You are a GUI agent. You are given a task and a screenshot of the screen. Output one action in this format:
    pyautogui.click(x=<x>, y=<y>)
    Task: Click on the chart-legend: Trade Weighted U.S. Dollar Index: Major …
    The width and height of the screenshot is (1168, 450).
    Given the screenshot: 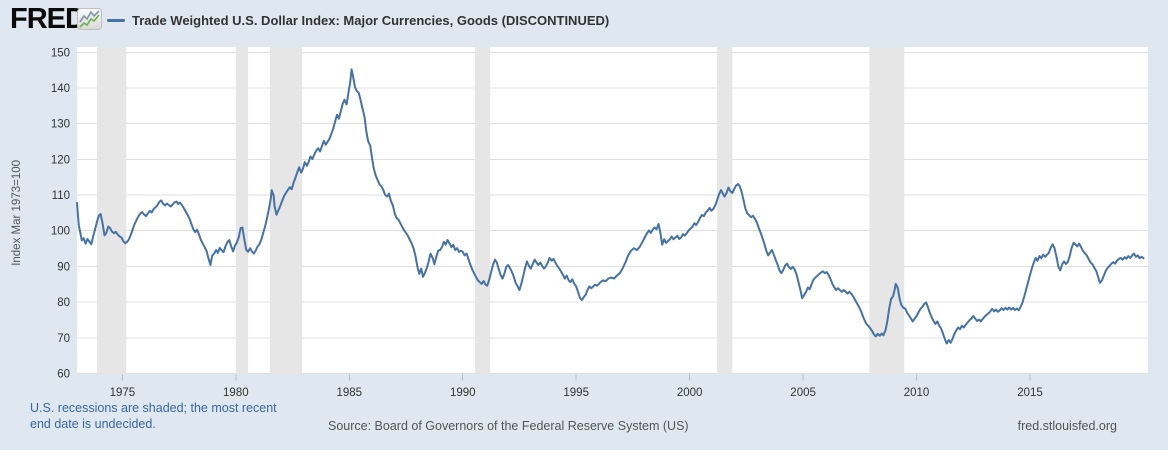 What is the action you would take?
    pyautogui.click(x=358, y=20)
    